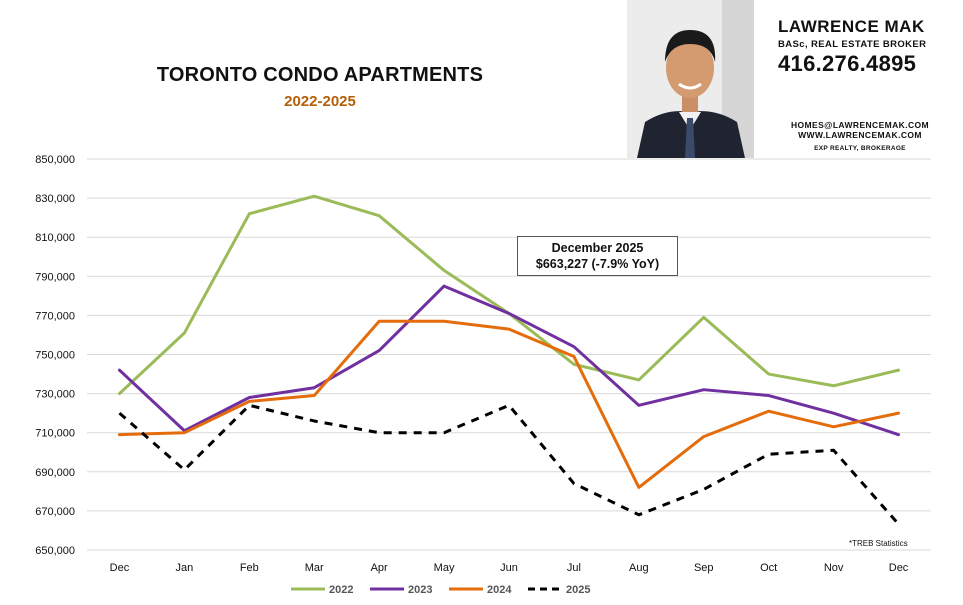 This screenshot has width=963, height=605. Describe the element at coordinates (420, 590) in the screenshot. I see `legend-label-2023: 2023` at that location.